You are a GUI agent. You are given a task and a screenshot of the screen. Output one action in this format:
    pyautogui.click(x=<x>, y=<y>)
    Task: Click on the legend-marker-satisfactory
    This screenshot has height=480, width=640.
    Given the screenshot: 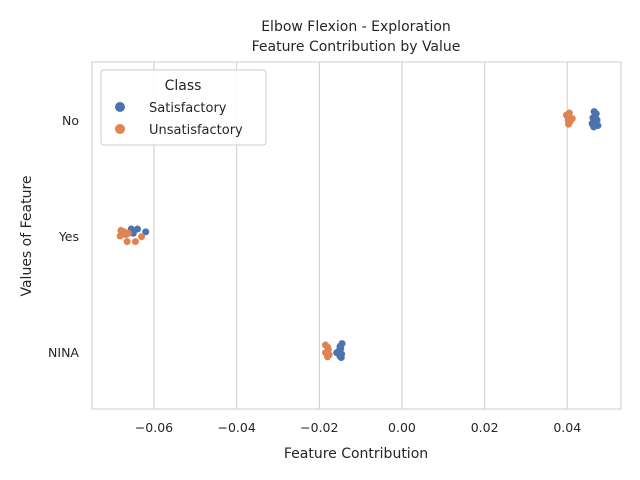 What is the action you would take?
    pyautogui.click(x=120, y=107)
    